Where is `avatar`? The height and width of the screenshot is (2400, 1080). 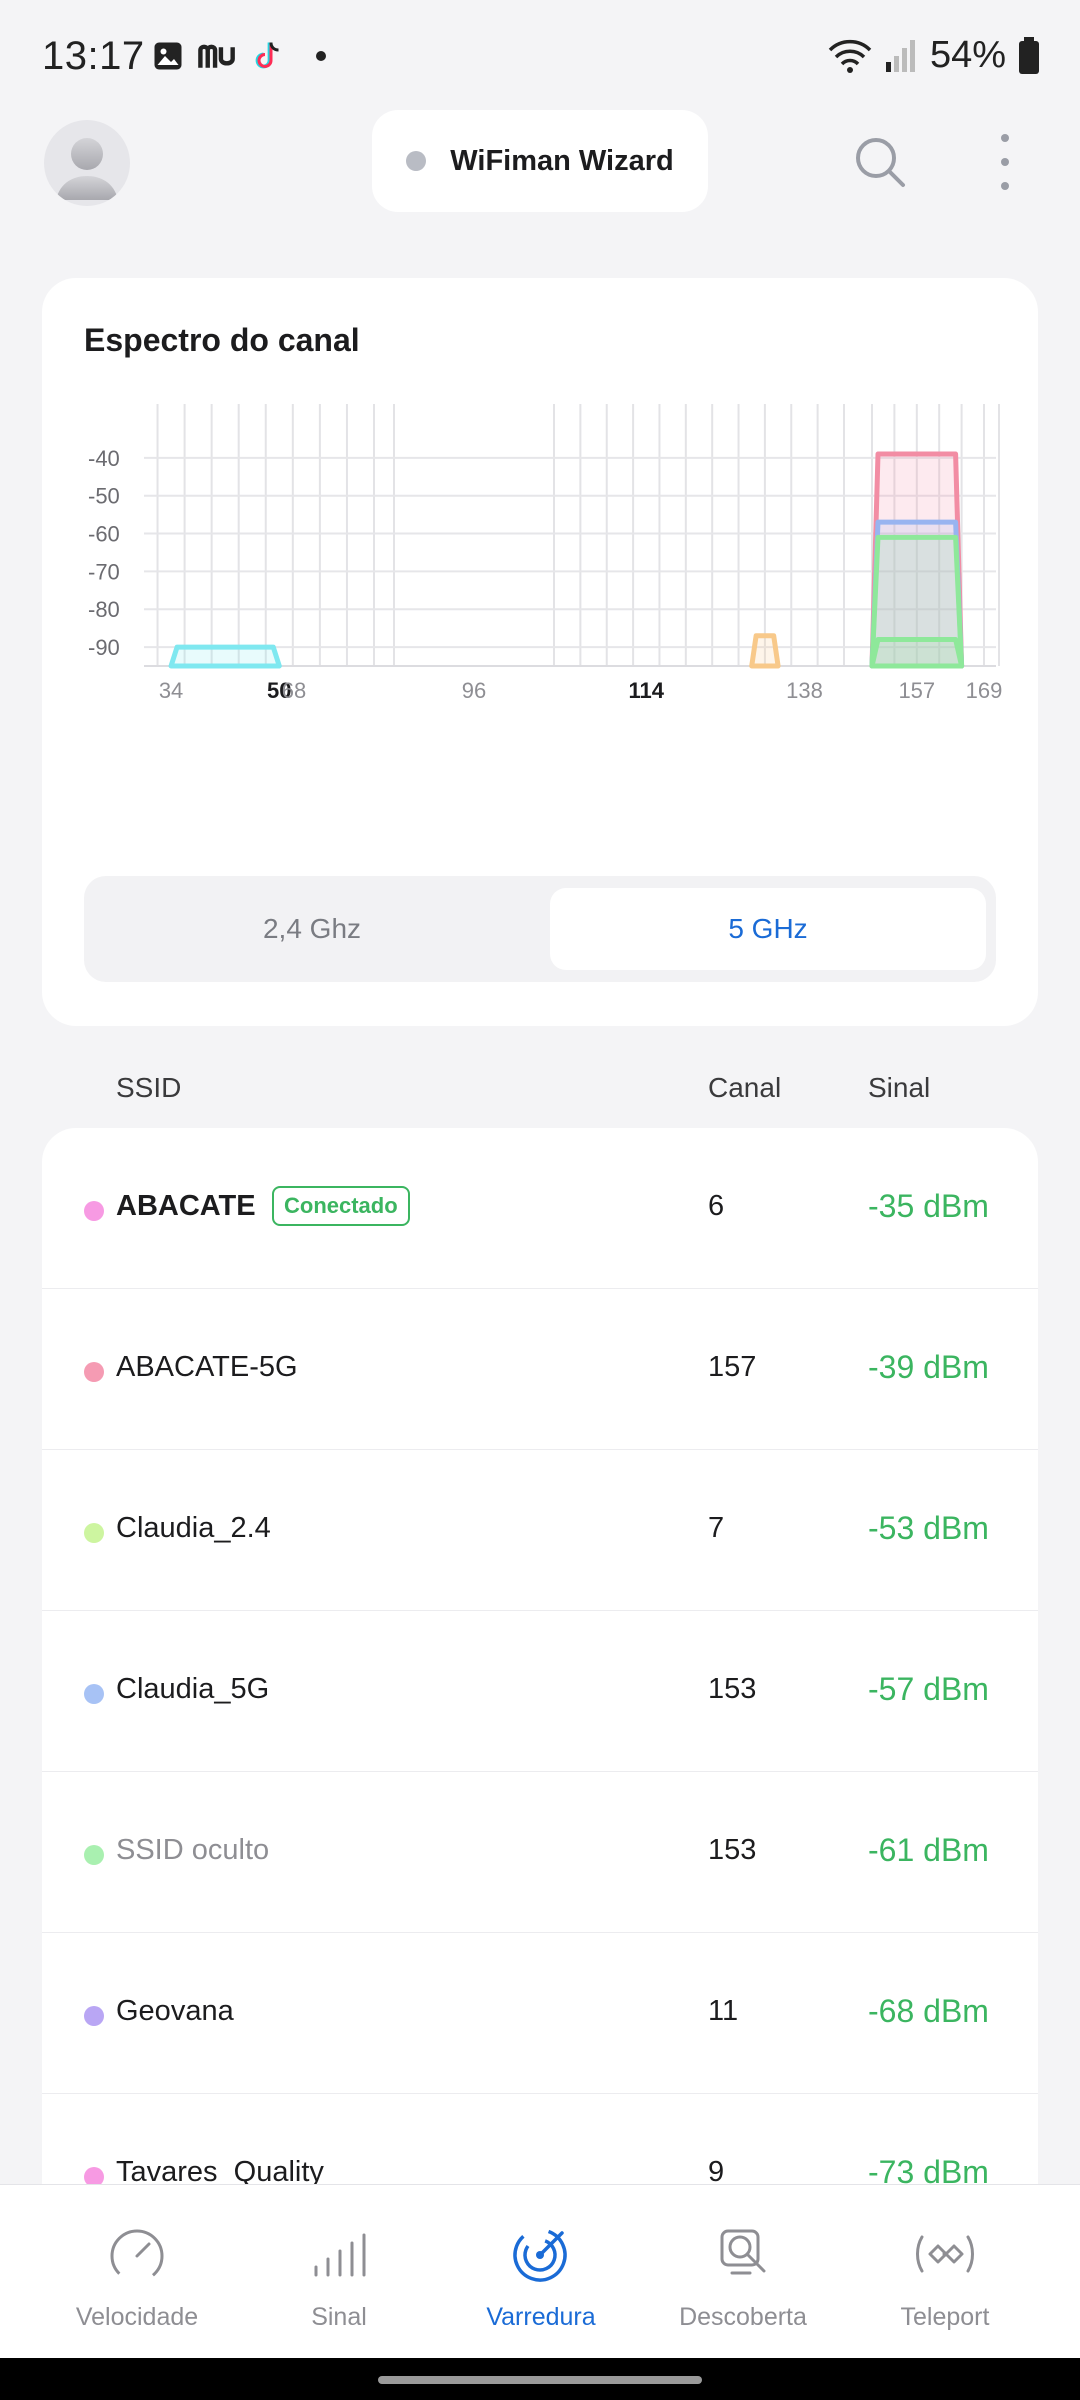 avatar is located at coordinates (87, 163).